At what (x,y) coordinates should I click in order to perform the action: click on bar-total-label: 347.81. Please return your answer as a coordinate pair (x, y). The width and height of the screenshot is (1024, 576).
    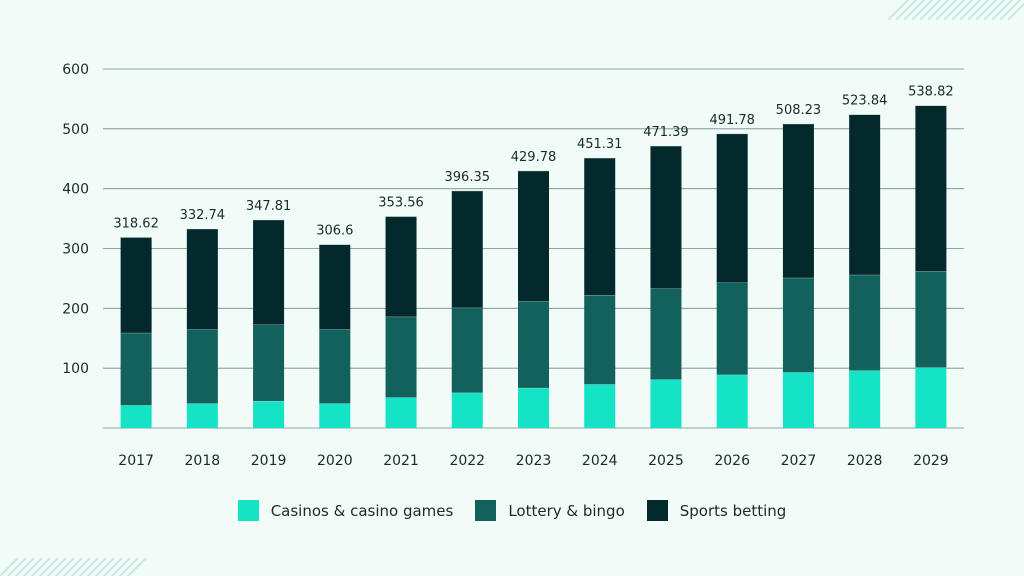
    Looking at the image, I should click on (269, 206).